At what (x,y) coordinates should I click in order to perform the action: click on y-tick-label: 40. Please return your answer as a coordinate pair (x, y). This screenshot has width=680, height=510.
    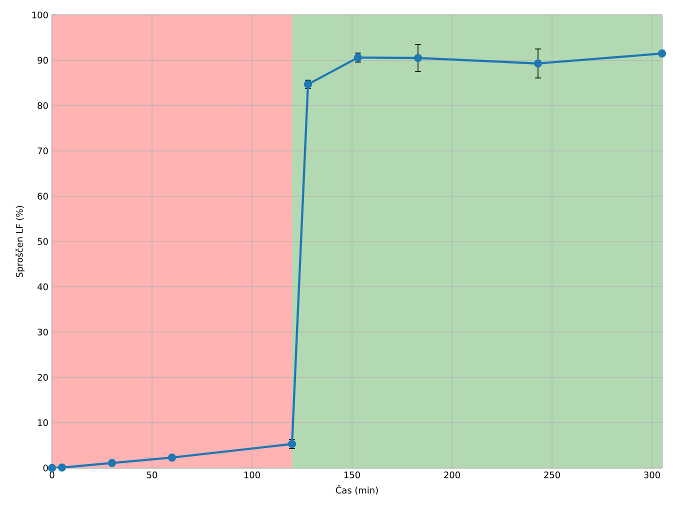
    Looking at the image, I should click on (43, 286).